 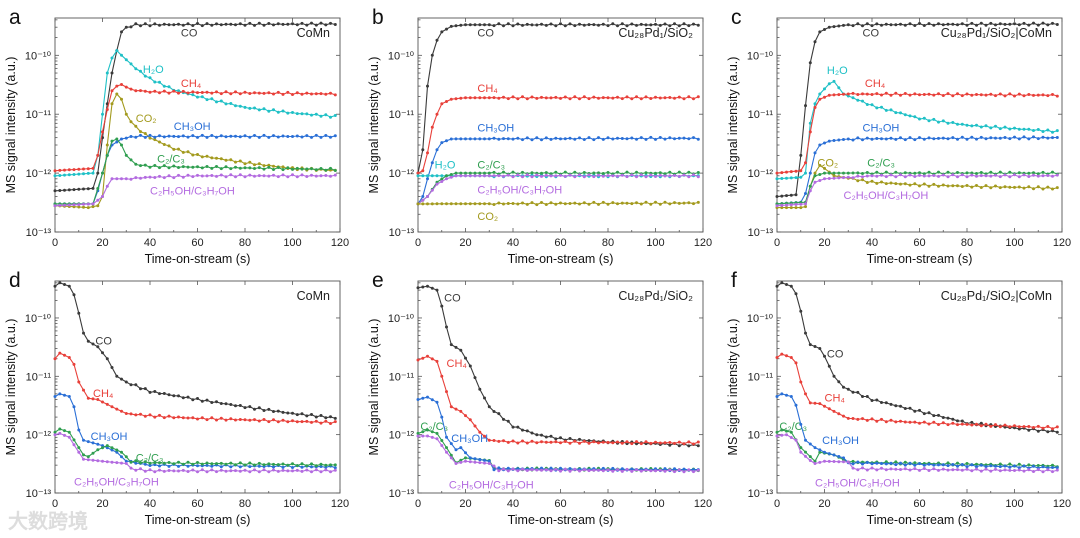 I want to click on series-label: CO, so click(x=871, y=33).